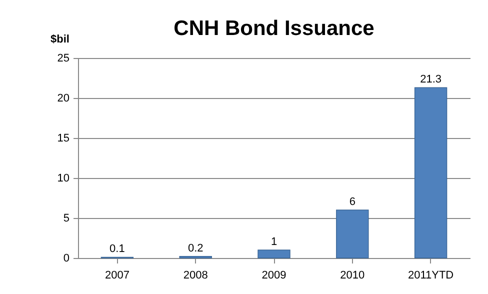 This screenshot has height=294, width=488. Describe the element at coordinates (196, 248) in the screenshot. I see `data-label: 0.2` at that location.